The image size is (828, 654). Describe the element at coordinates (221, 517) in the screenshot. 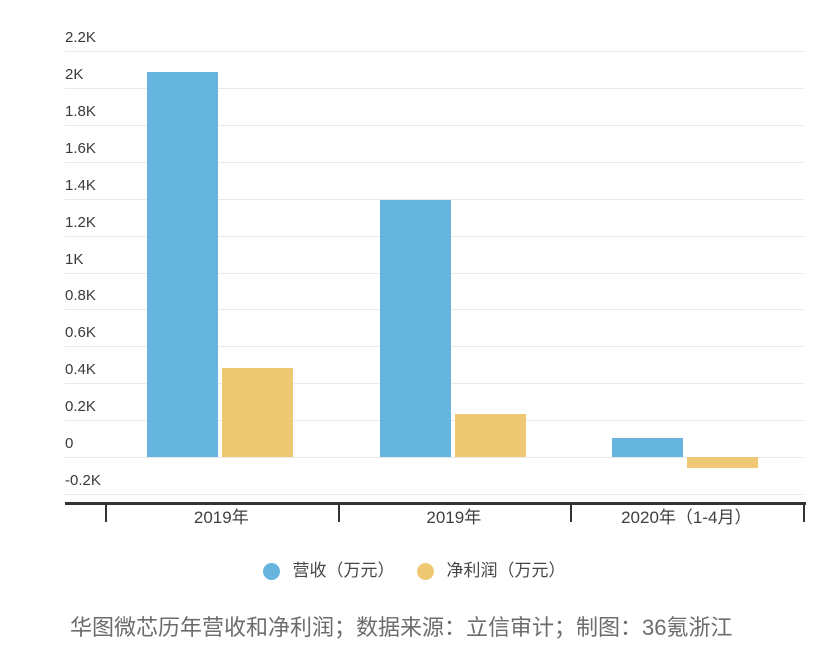

I see `category-label-1: 2019年` at that location.